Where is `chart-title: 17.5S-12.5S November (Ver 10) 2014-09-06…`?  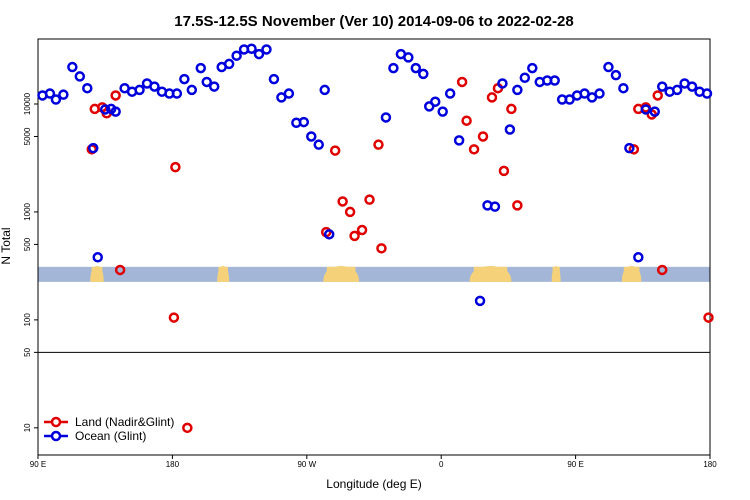 chart-title: 17.5S-12.5S November (Ver 10) 2014-09-06… is located at coordinates (373, 21).